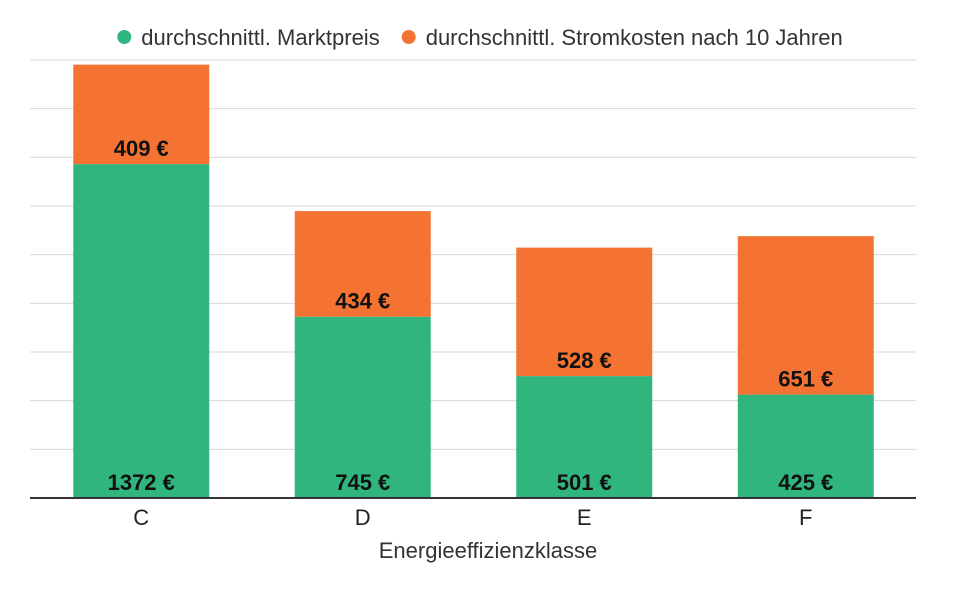 The width and height of the screenshot is (960, 600). Describe the element at coordinates (488, 550) in the screenshot. I see `x-axis-title: Energieeffizienzklasse` at that location.